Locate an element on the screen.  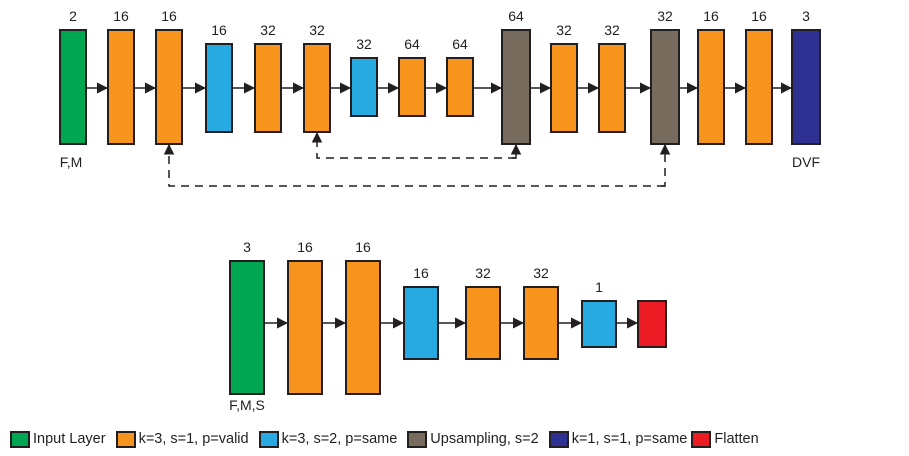
legend-item-output-conv: k=1, s=1, p=same is located at coordinates (618, 439).